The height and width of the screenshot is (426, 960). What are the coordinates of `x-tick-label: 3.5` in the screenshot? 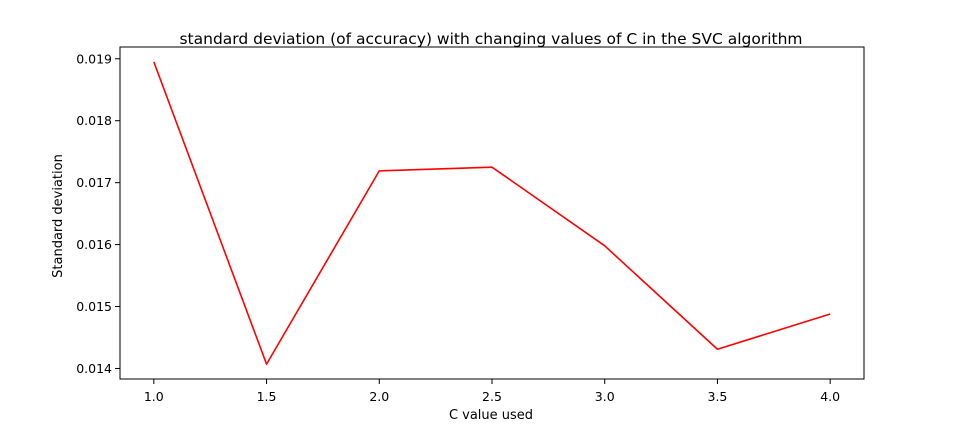 It's located at (718, 396).